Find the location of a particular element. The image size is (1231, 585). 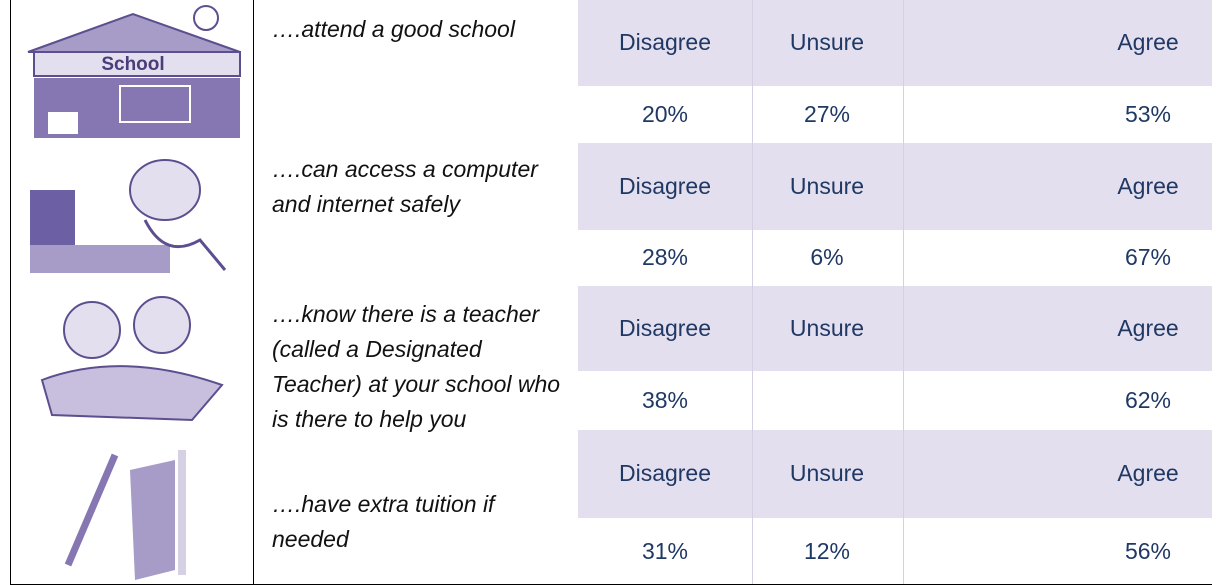

percentage: 53% is located at coordinates (1148, 113).